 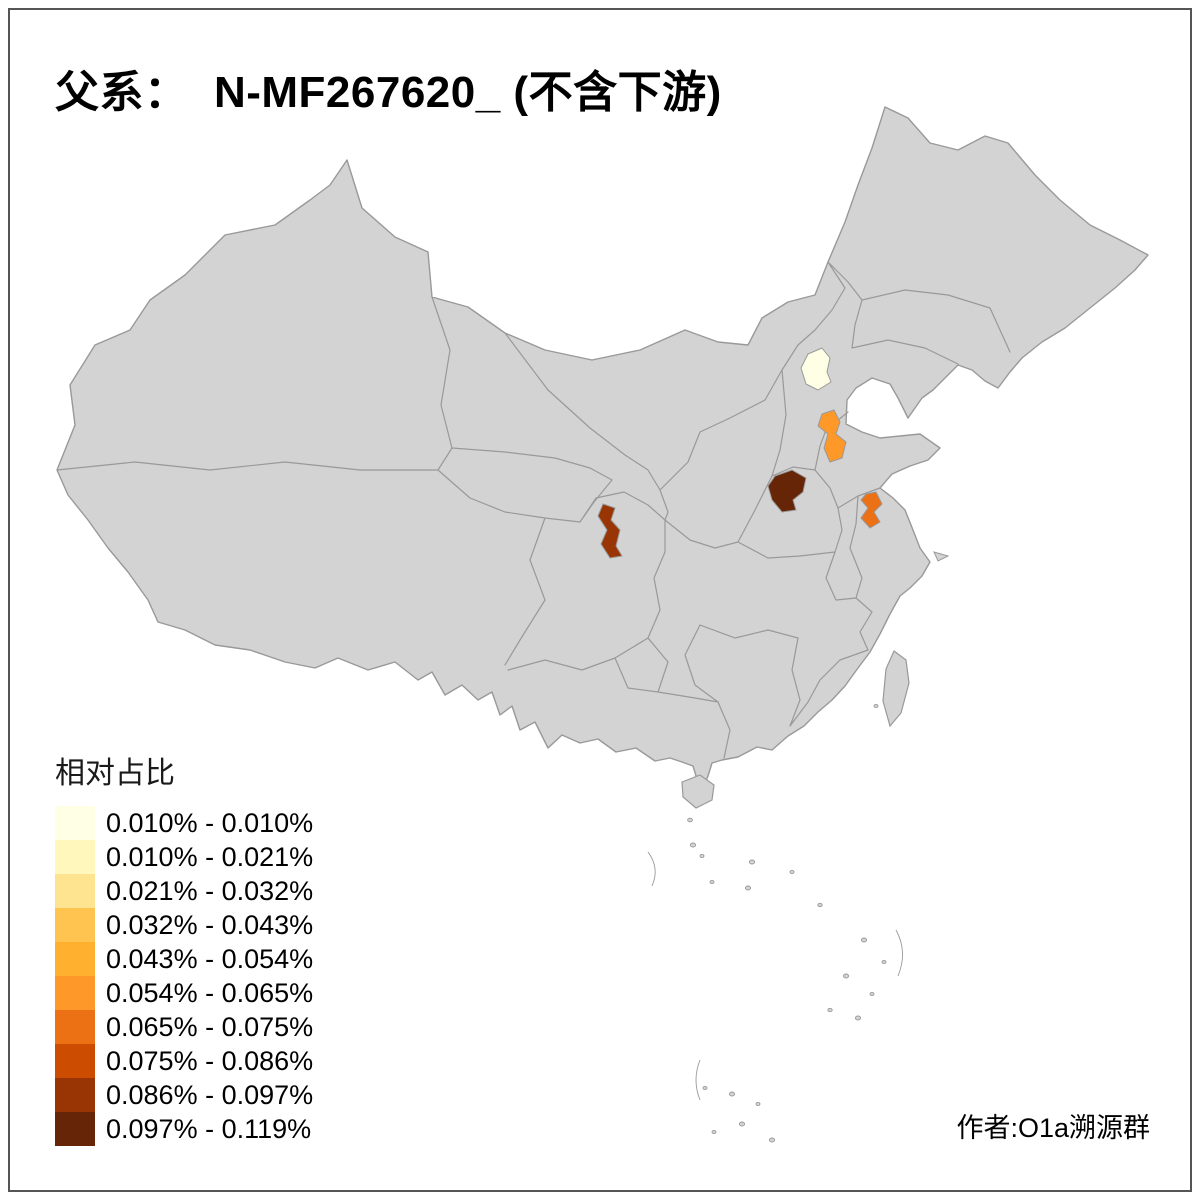 What do you see at coordinates (388, 92) in the screenshot?
I see `page-title: 父系： N-MF267620_ (不含下游)` at bounding box center [388, 92].